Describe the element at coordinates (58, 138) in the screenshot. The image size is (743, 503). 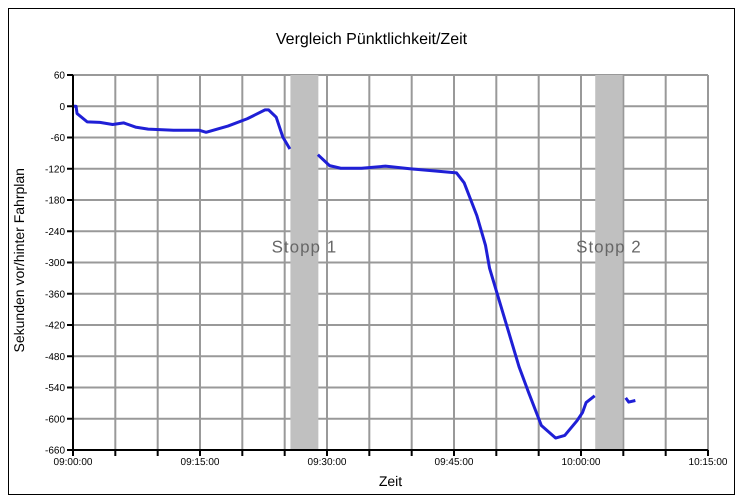
I see `y-tick-label: -60` at that location.